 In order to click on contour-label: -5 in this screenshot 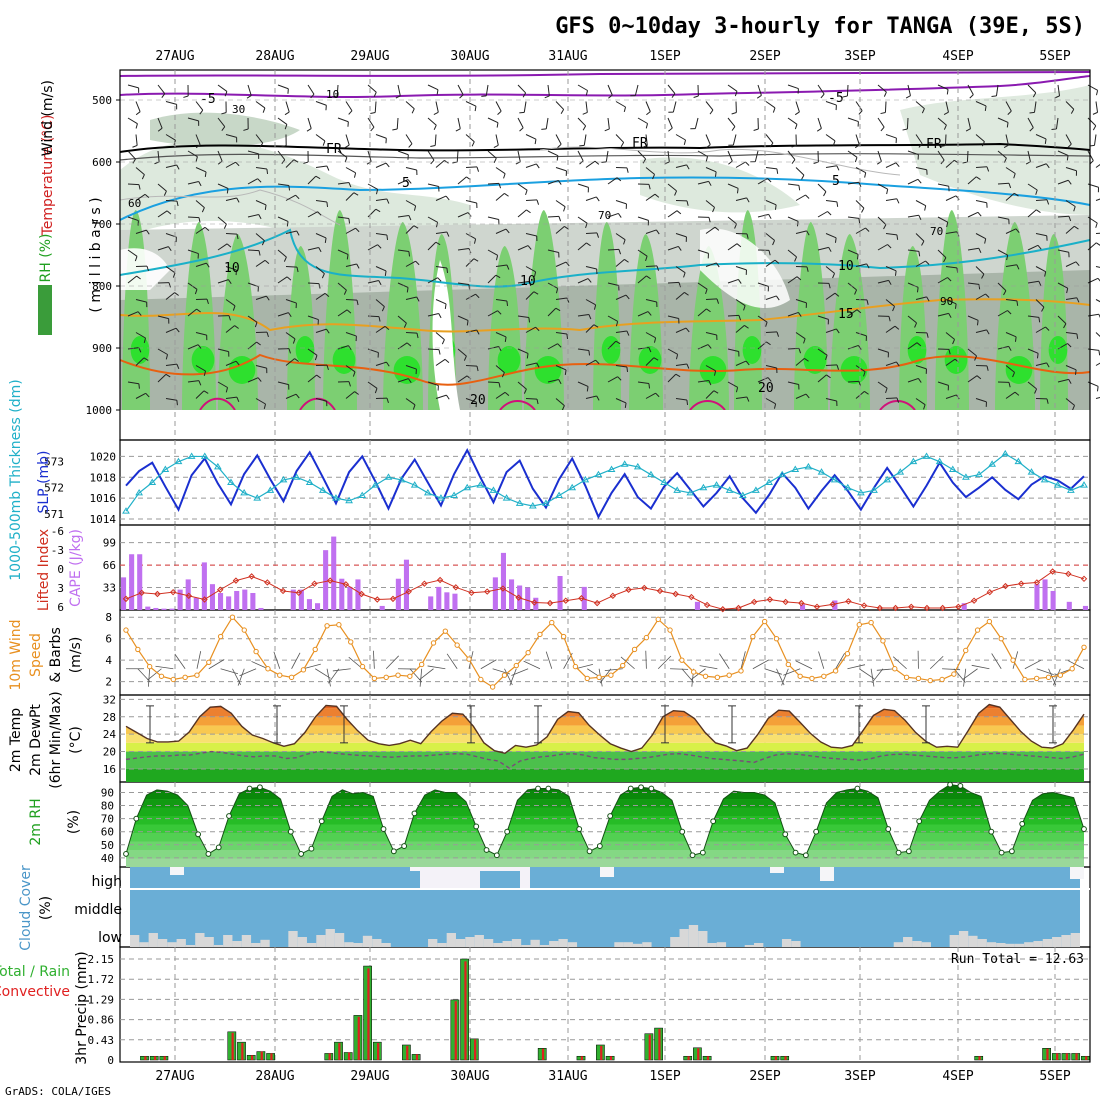, I will do `click(836, 98)`.